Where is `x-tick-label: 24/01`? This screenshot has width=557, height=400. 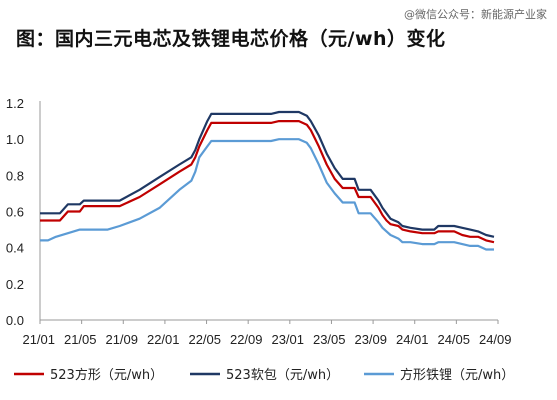
x-tick-label: 24/01 is located at coordinates (412, 339).